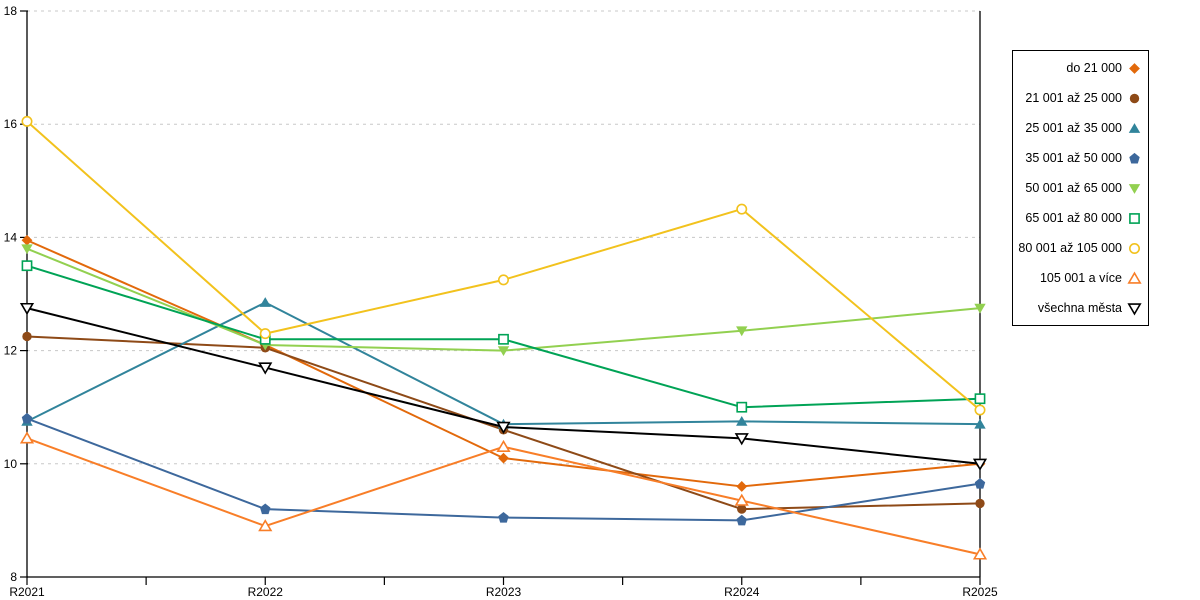  I want to click on legend-item: 21 001 až 25 000, so click(1080, 98).